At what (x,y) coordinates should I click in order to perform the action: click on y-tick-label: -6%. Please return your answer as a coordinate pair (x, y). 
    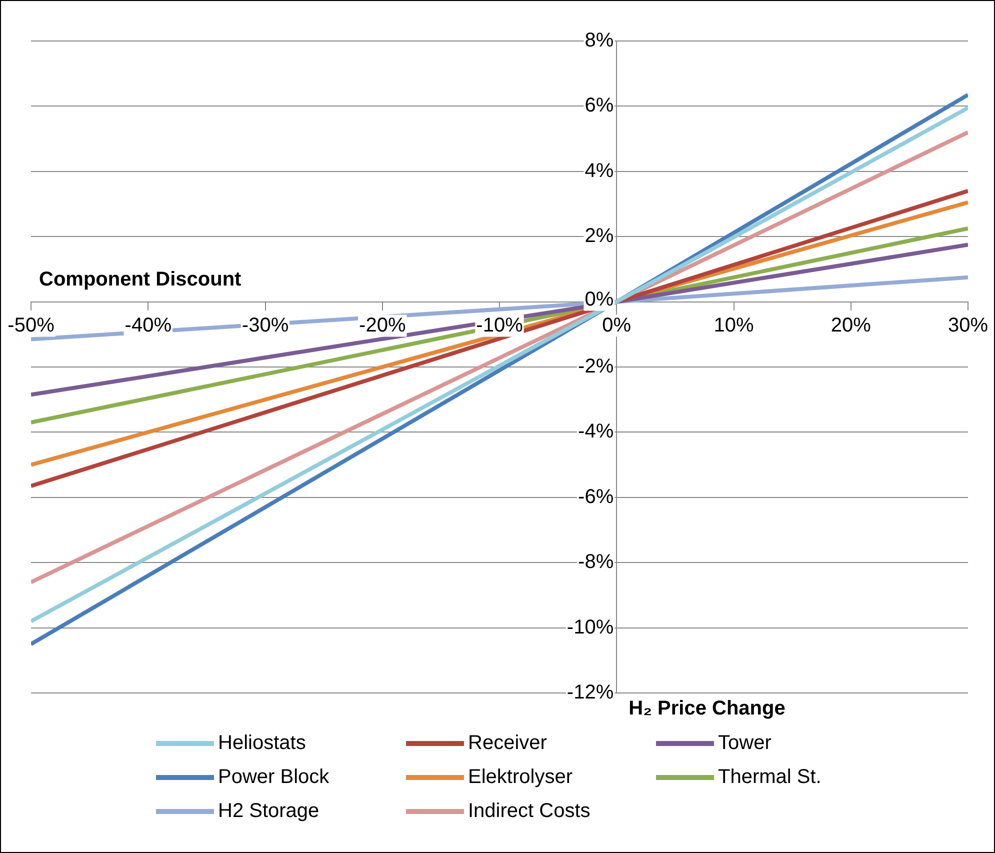
    Looking at the image, I should click on (596, 497).